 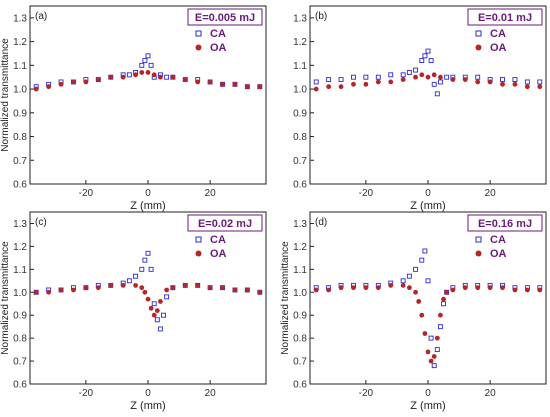 I want to click on panel-label: (a), so click(x=41, y=16).